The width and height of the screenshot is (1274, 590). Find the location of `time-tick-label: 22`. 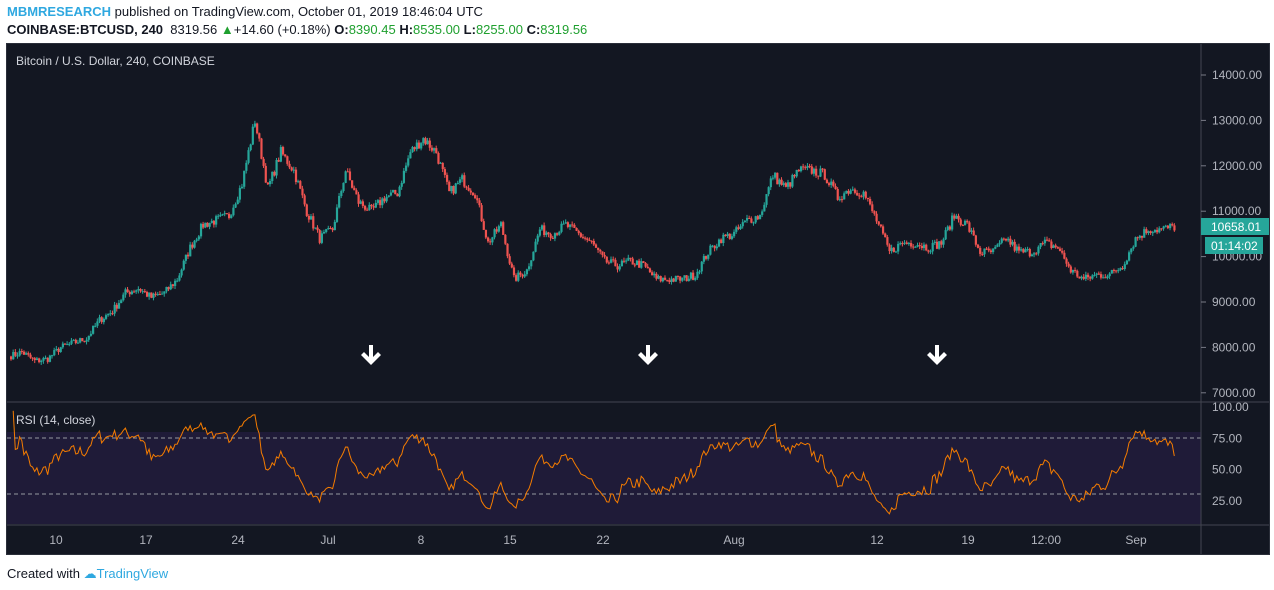

time-tick-label: 22 is located at coordinates (603, 540).